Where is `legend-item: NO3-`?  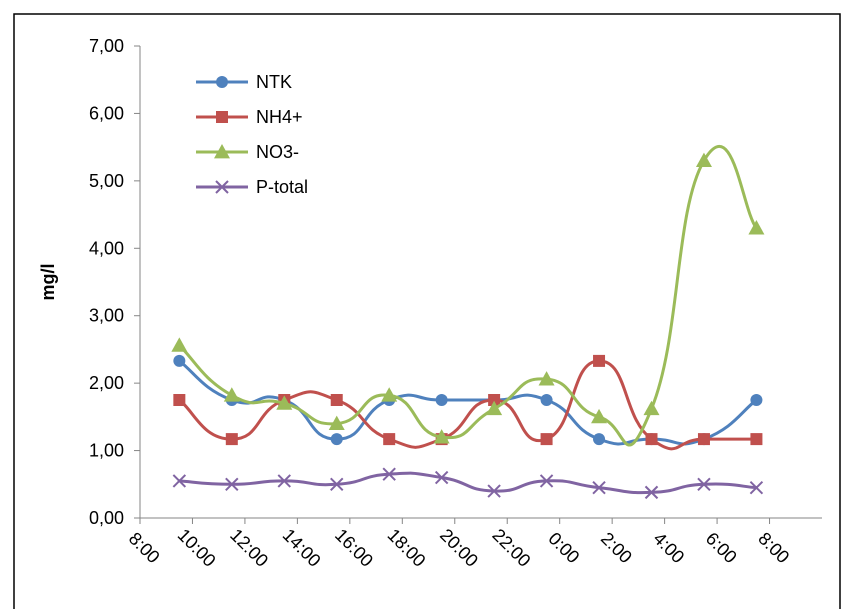
legend-item: NO3- is located at coordinates (247, 152).